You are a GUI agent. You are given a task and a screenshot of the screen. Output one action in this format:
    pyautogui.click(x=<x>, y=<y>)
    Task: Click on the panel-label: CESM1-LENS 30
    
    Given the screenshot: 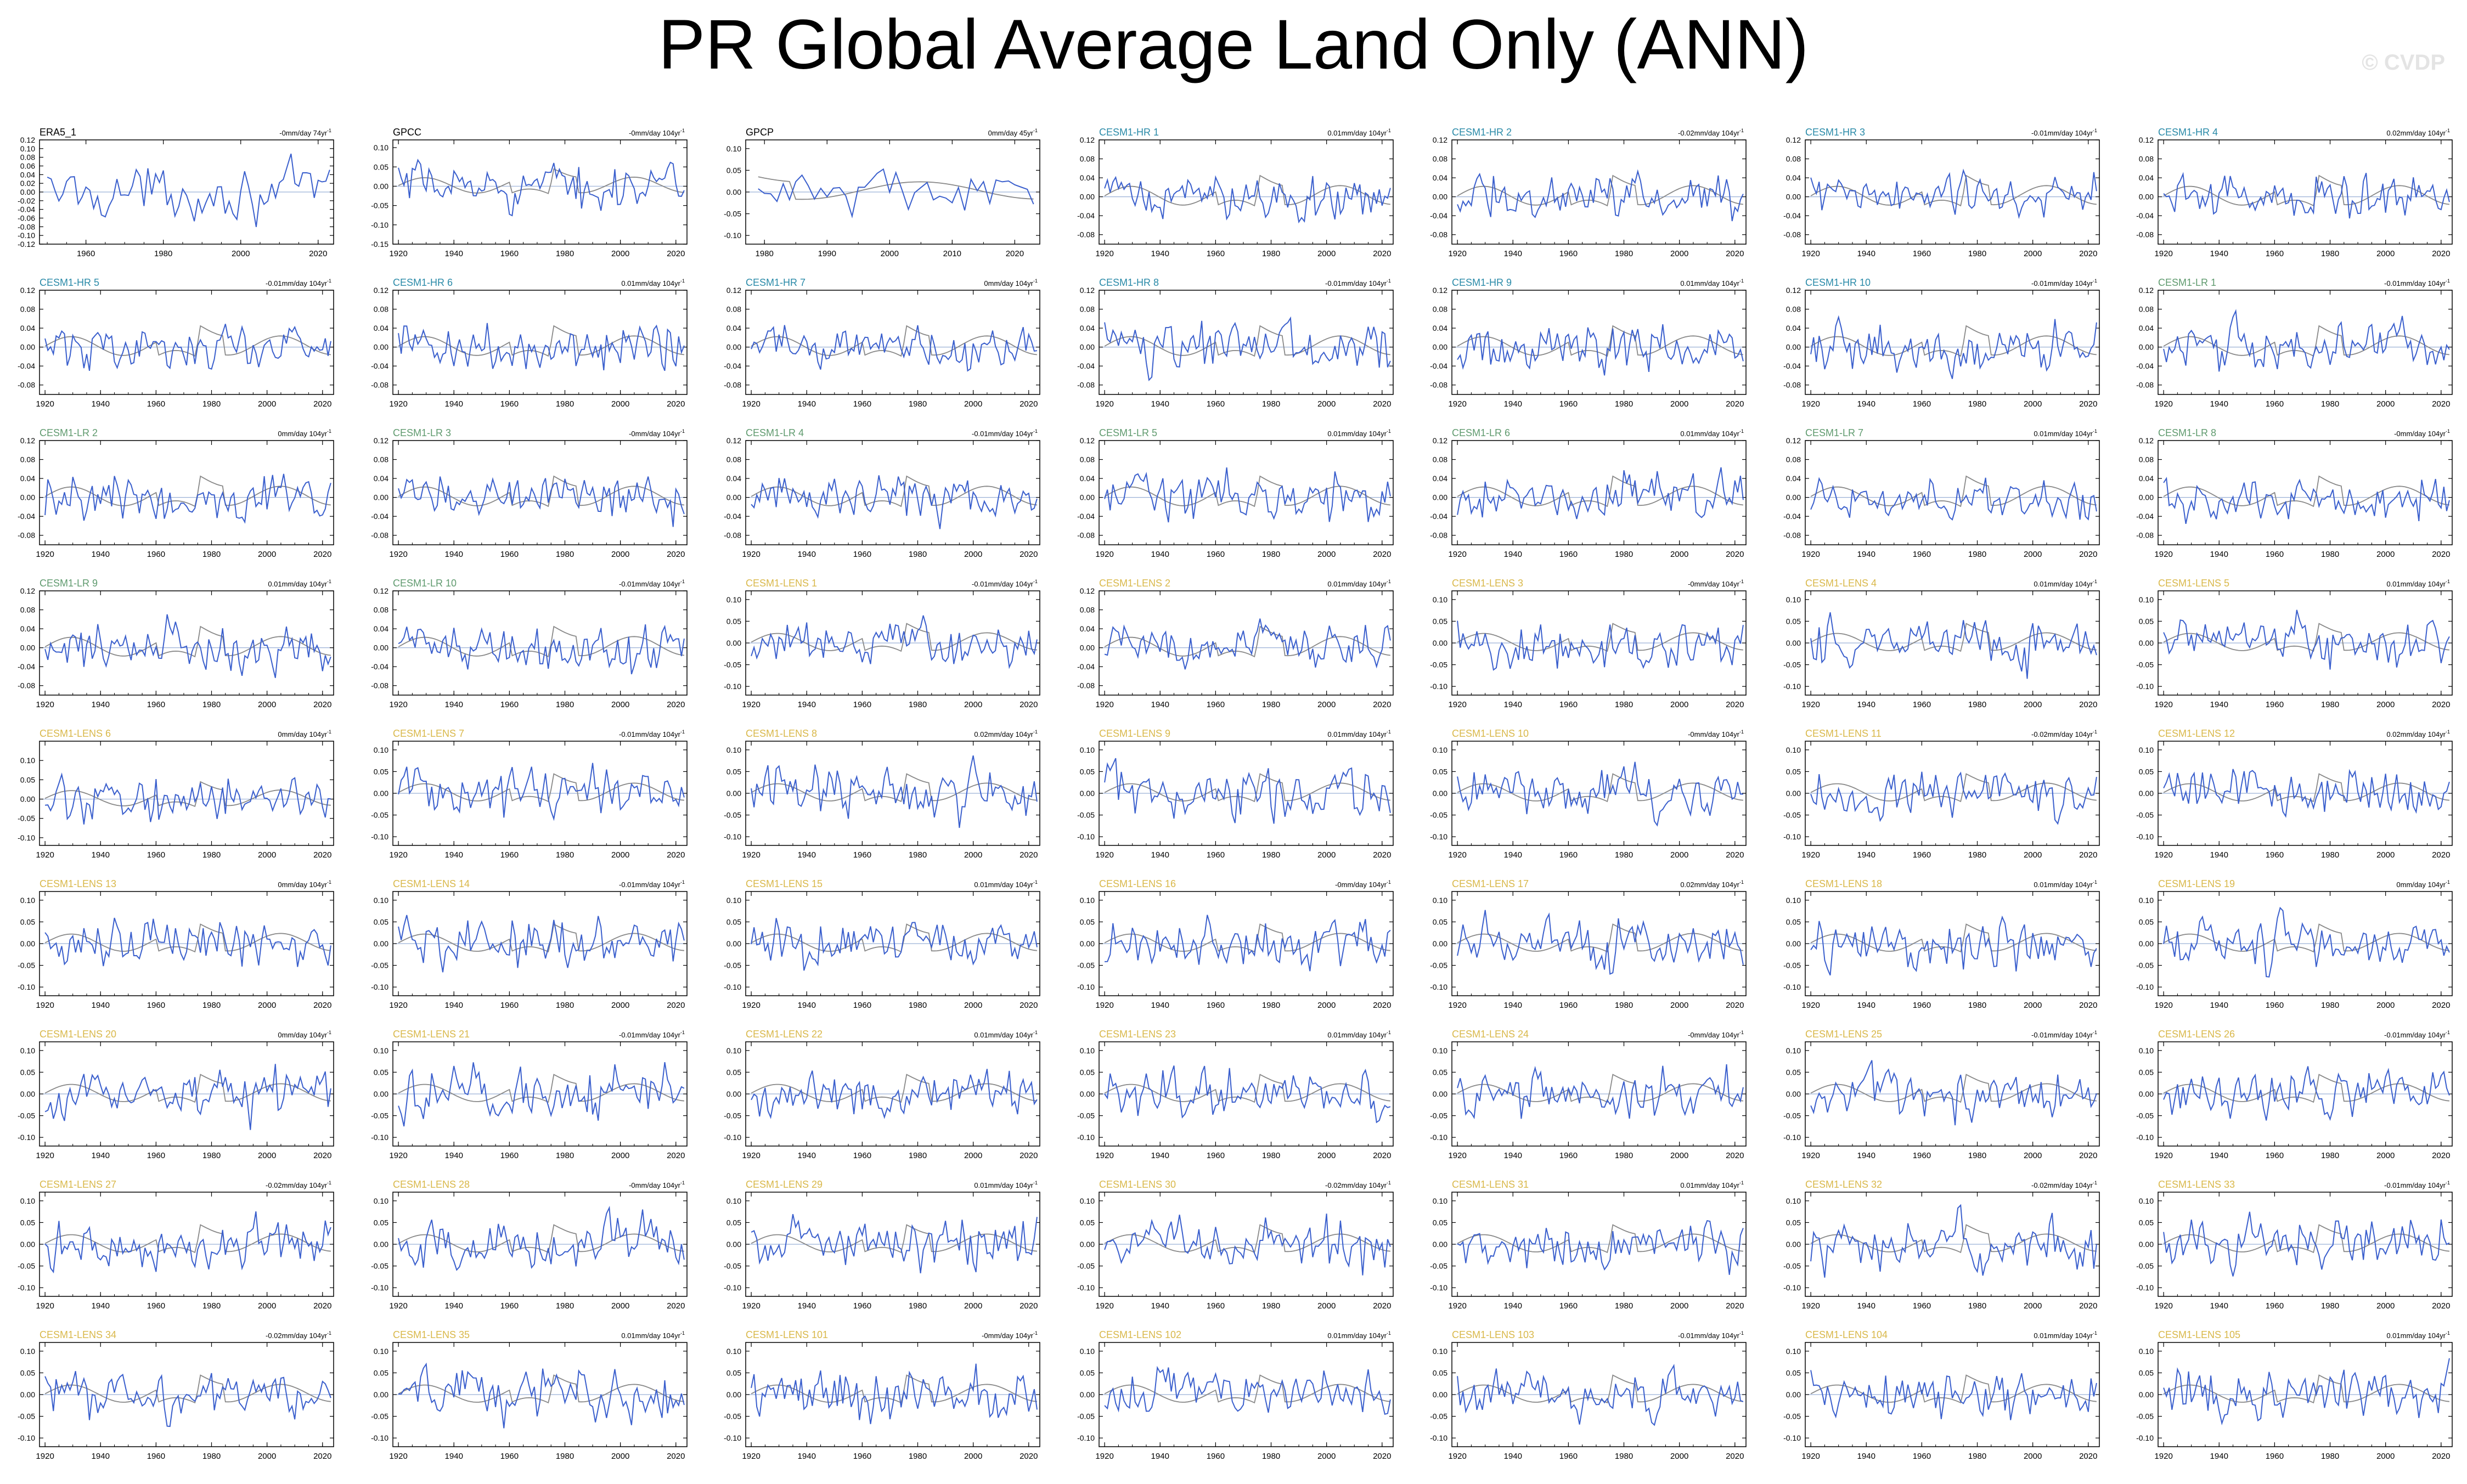 What is the action you would take?
    pyautogui.click(x=1137, y=1184)
    